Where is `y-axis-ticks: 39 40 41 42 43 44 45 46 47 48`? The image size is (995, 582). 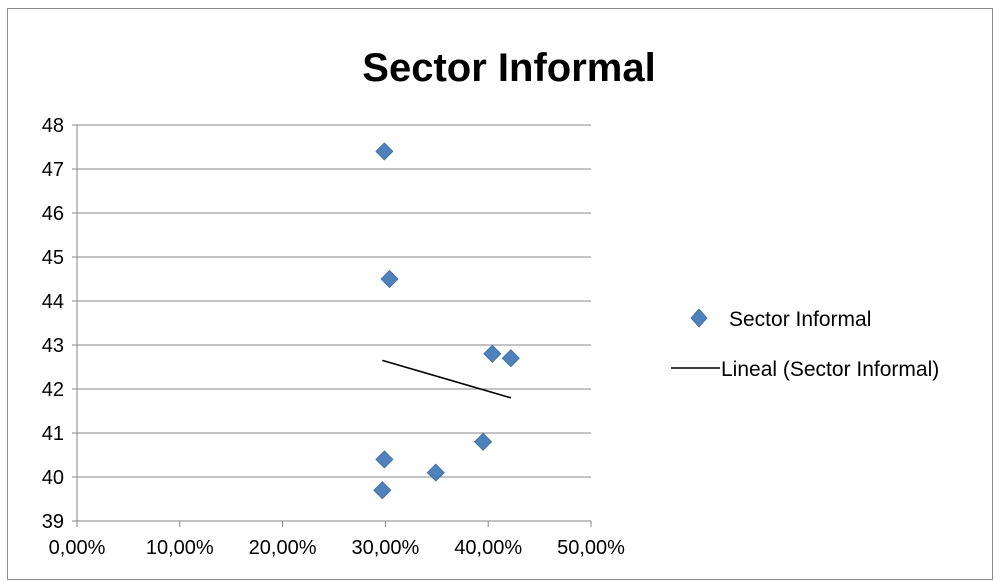 y-axis-ticks: 39 40 41 42 43 44 45 46 47 48 is located at coordinates (59, 324).